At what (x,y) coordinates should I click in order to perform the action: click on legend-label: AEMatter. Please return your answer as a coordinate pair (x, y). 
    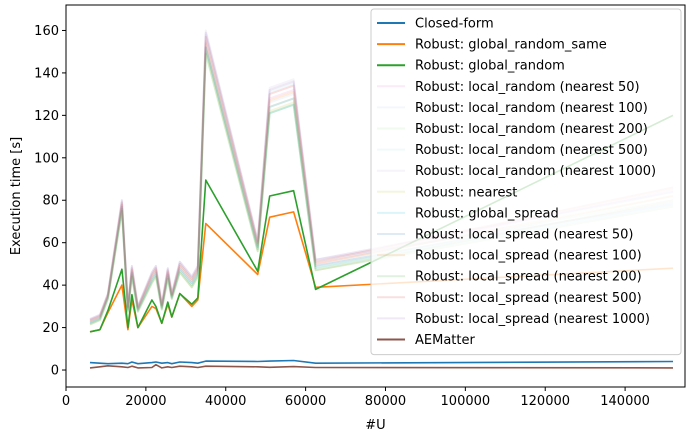
    Looking at the image, I should click on (445, 340).